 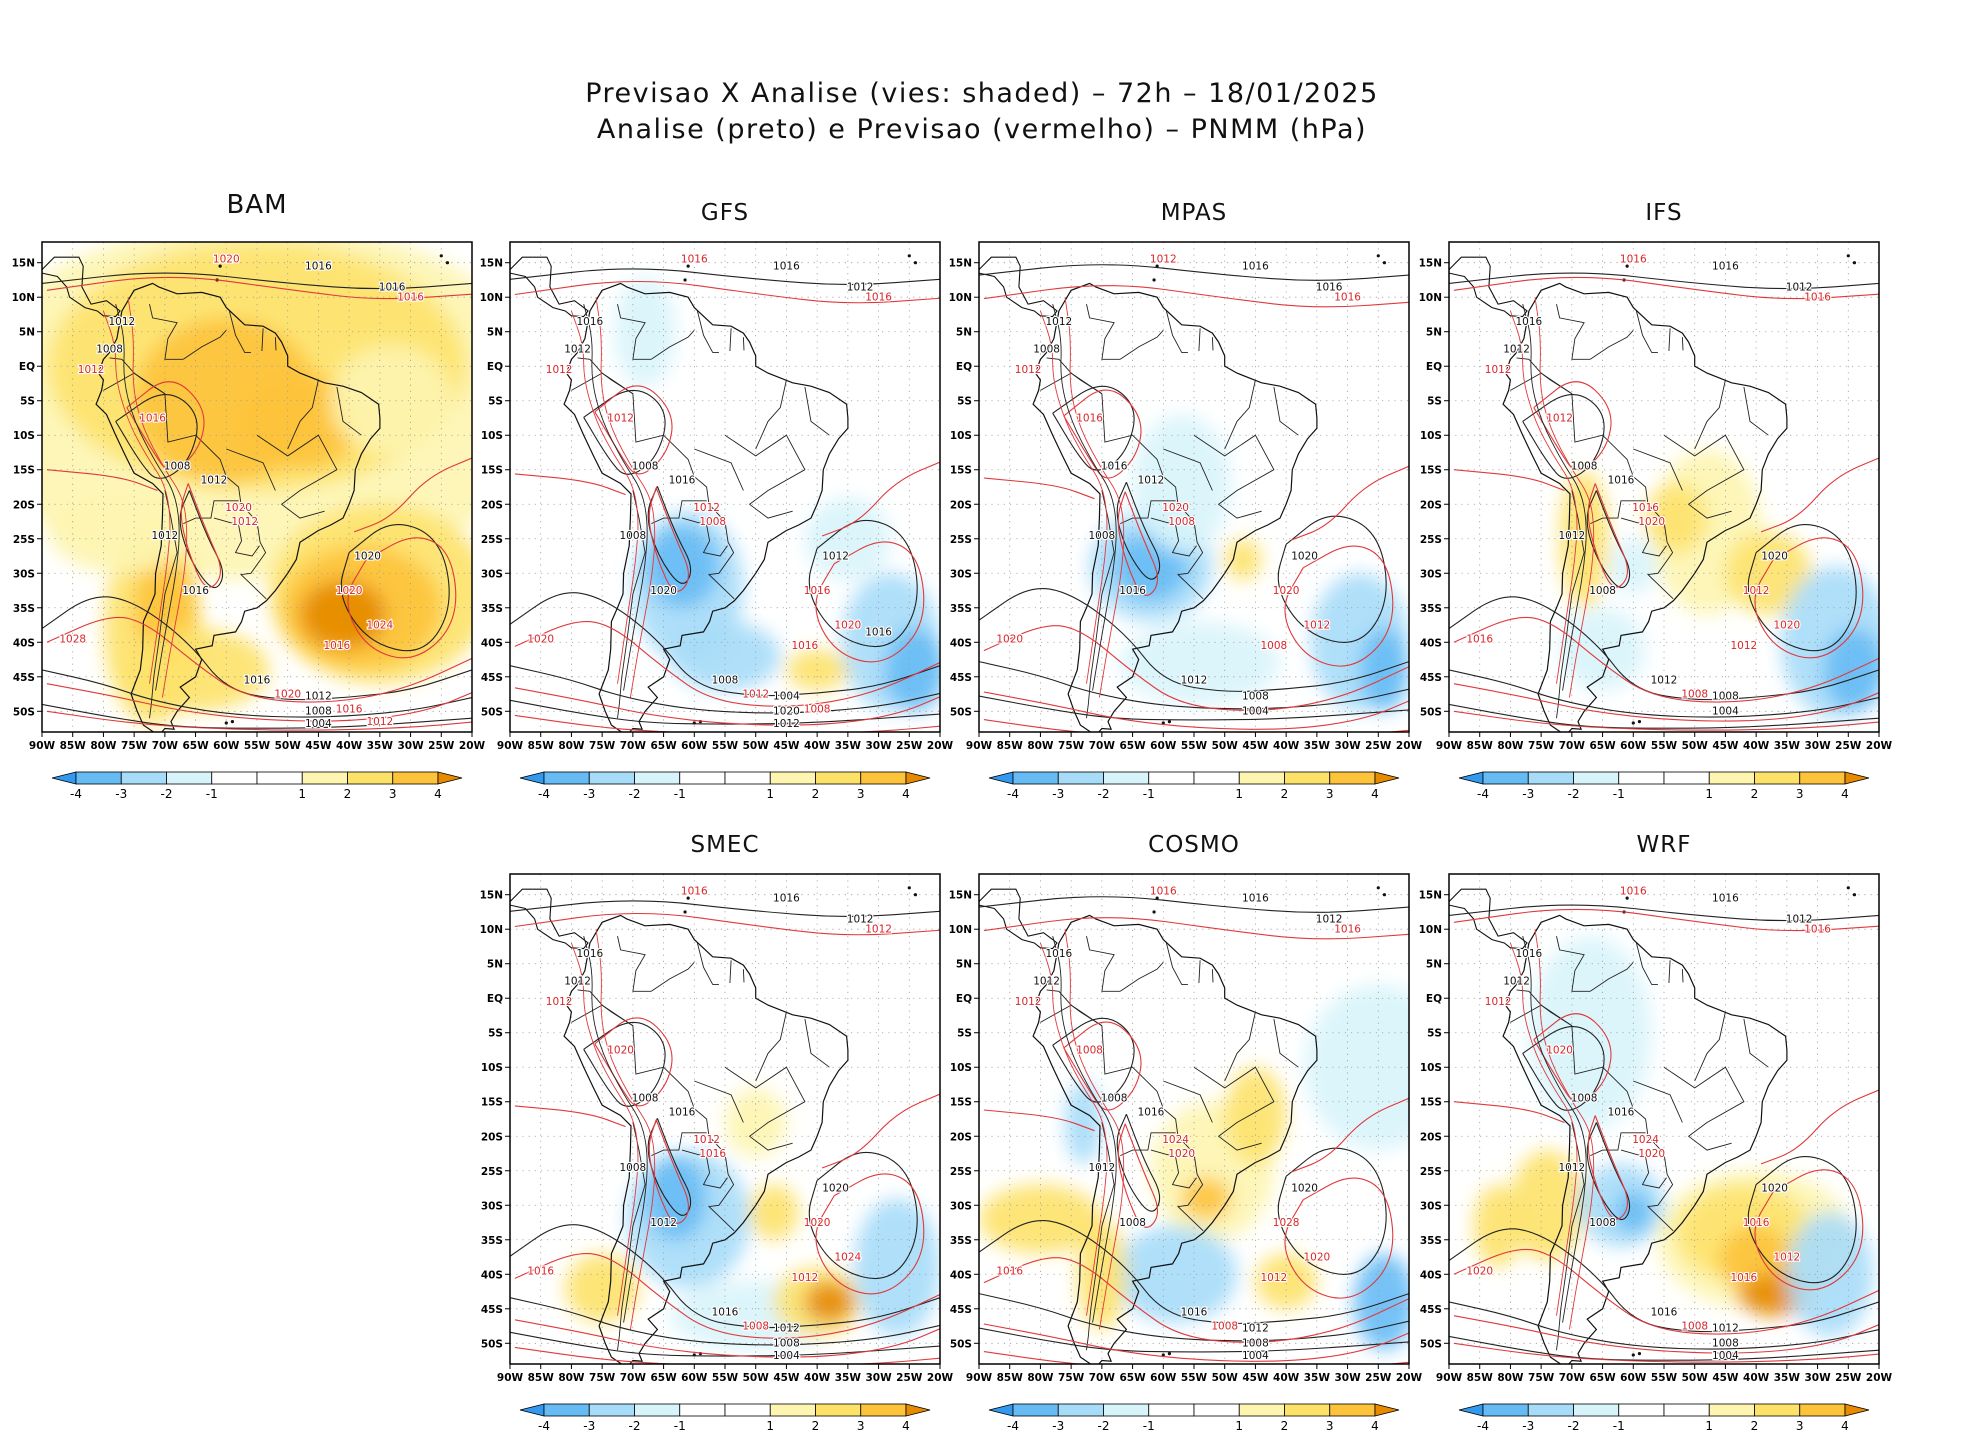 I want to click on colorbar-tick-label: 1, so click(x=1239, y=792).